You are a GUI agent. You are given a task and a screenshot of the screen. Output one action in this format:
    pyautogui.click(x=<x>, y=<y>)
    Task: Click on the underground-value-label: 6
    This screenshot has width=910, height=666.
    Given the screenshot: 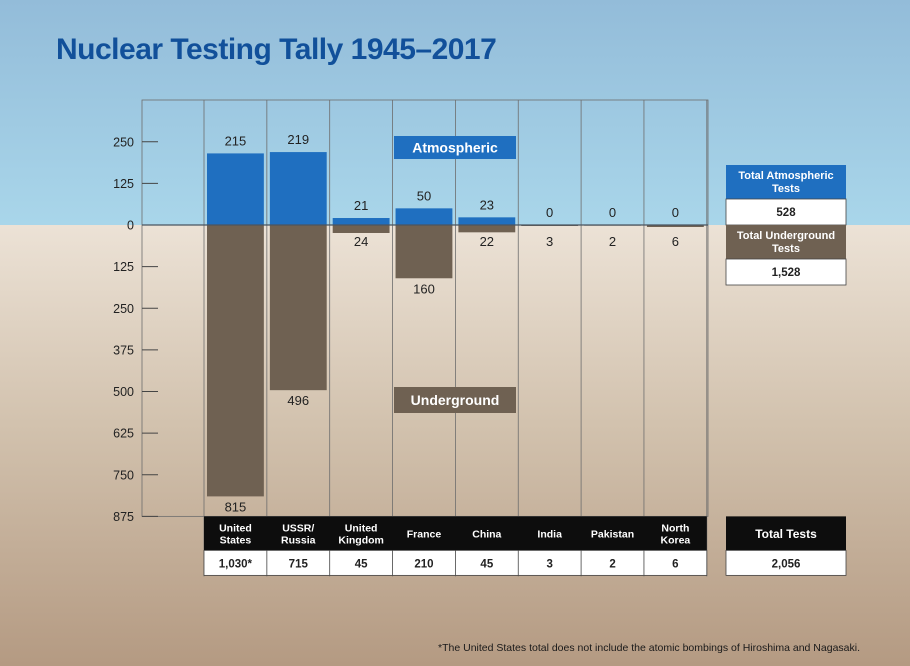 What is the action you would take?
    pyautogui.click(x=675, y=241)
    